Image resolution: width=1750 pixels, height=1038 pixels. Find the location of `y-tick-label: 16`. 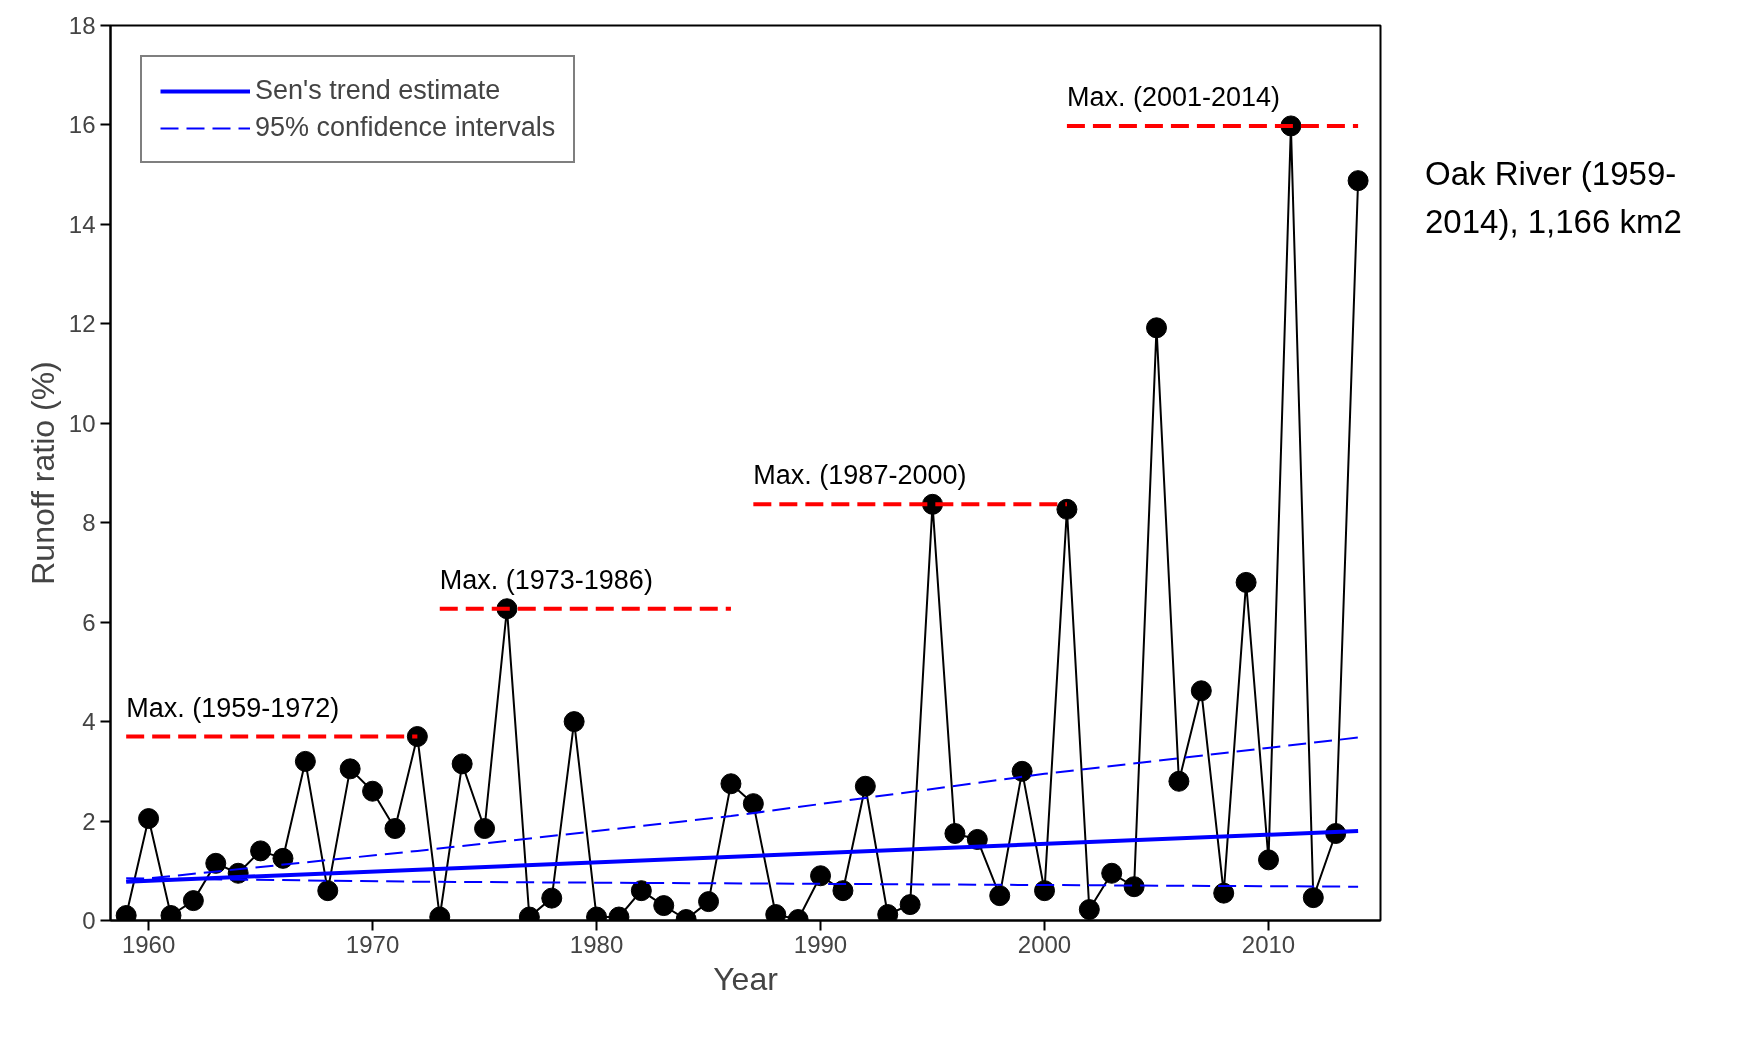

y-tick-label: 16 is located at coordinates (82, 125).